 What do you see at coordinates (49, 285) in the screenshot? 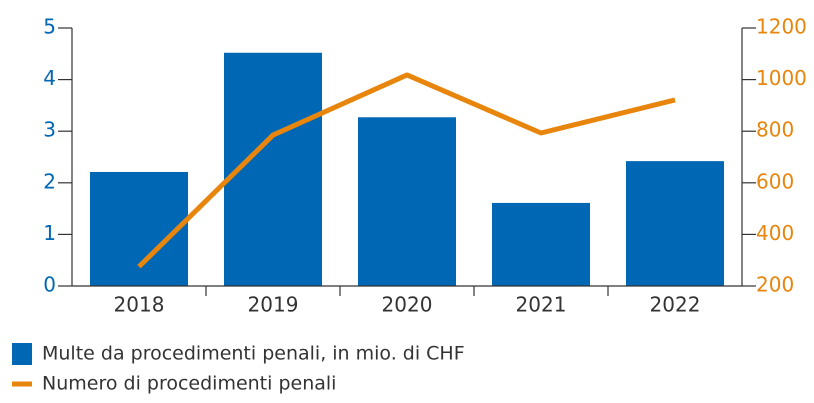
I see `y-tick-label: 0` at bounding box center [49, 285].